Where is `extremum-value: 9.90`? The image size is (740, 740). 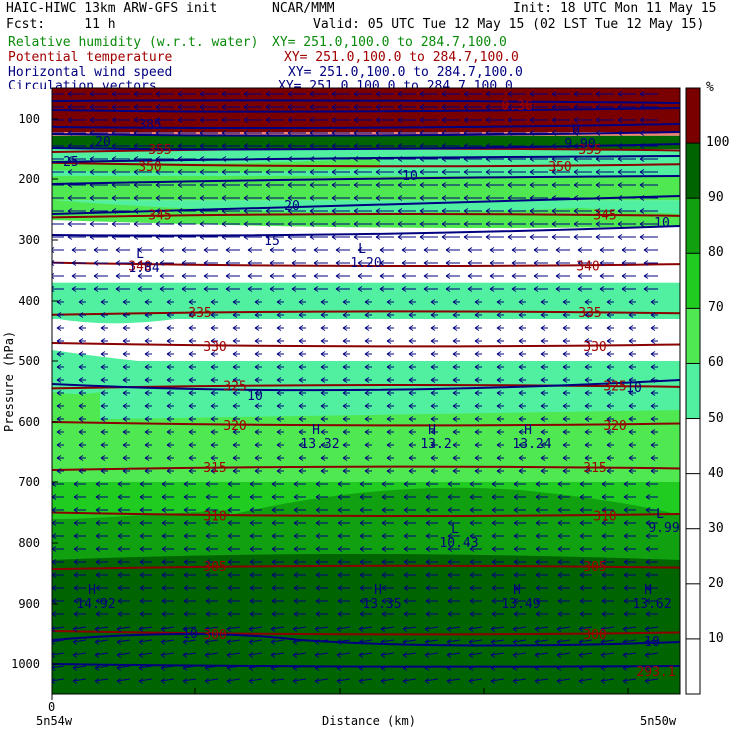 extremum-value: 9.90 is located at coordinates (579, 144).